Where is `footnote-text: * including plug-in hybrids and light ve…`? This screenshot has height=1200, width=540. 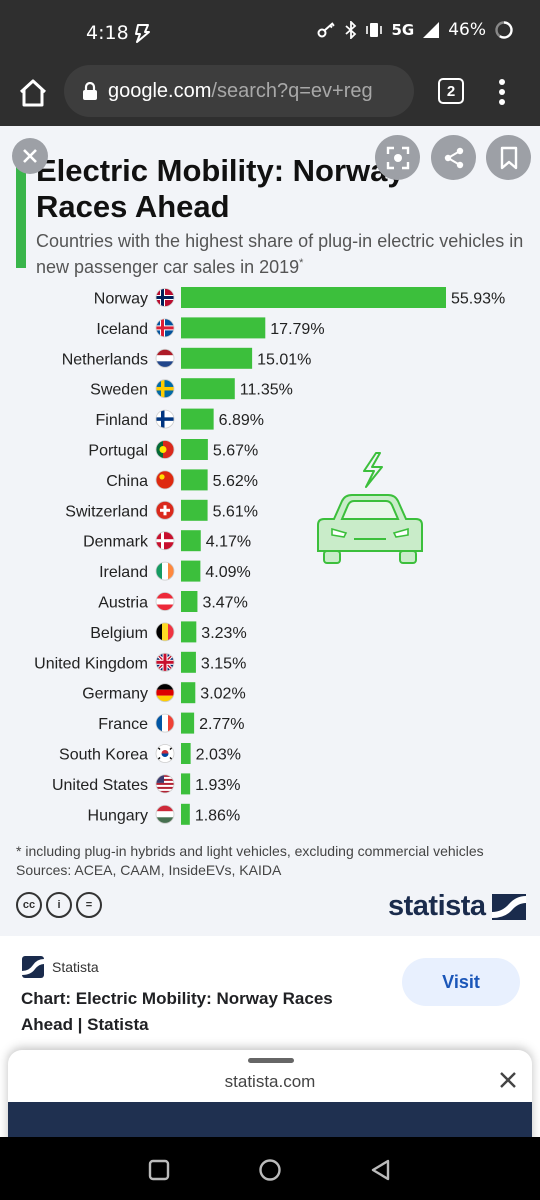 footnote-text: * including plug-in hybrids and light ve… is located at coordinates (250, 851).